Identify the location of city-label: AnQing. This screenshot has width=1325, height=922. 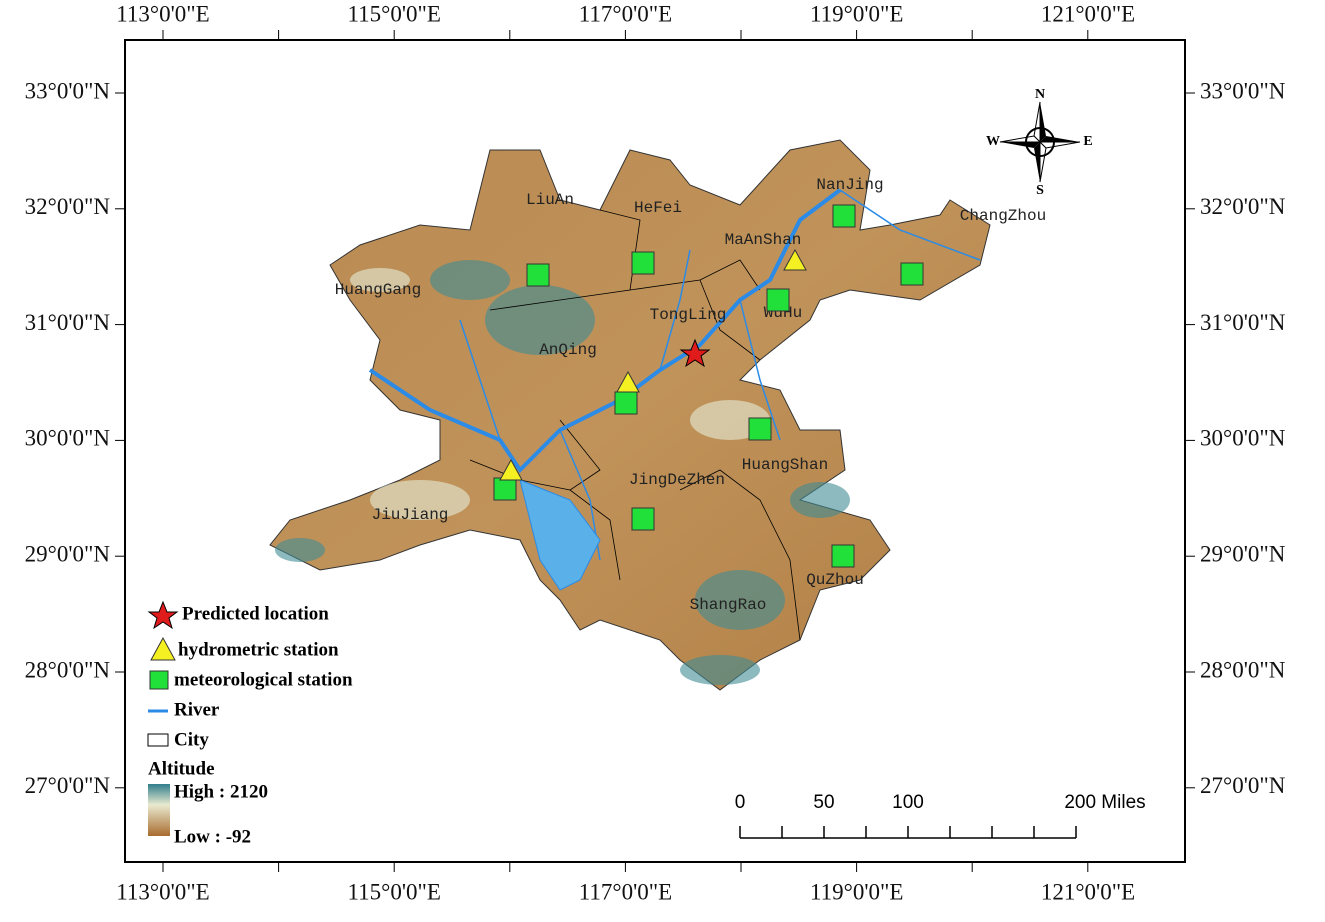
(568, 350).